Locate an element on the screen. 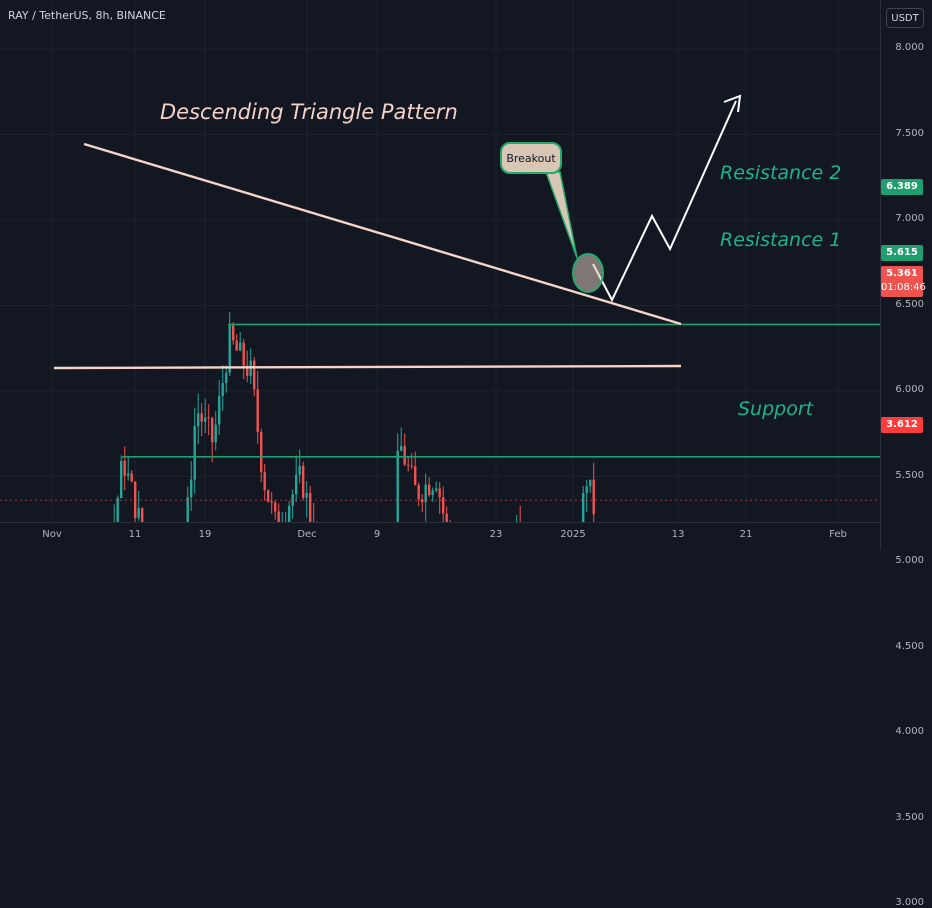 The height and width of the screenshot is (908, 932). support-price-tag: 3.612 is located at coordinates (902, 425).